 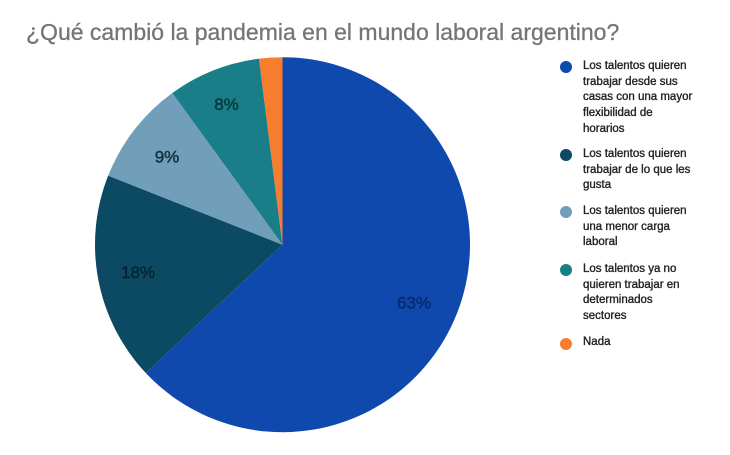 I want to click on svg-text: 9%, so click(x=167, y=157).